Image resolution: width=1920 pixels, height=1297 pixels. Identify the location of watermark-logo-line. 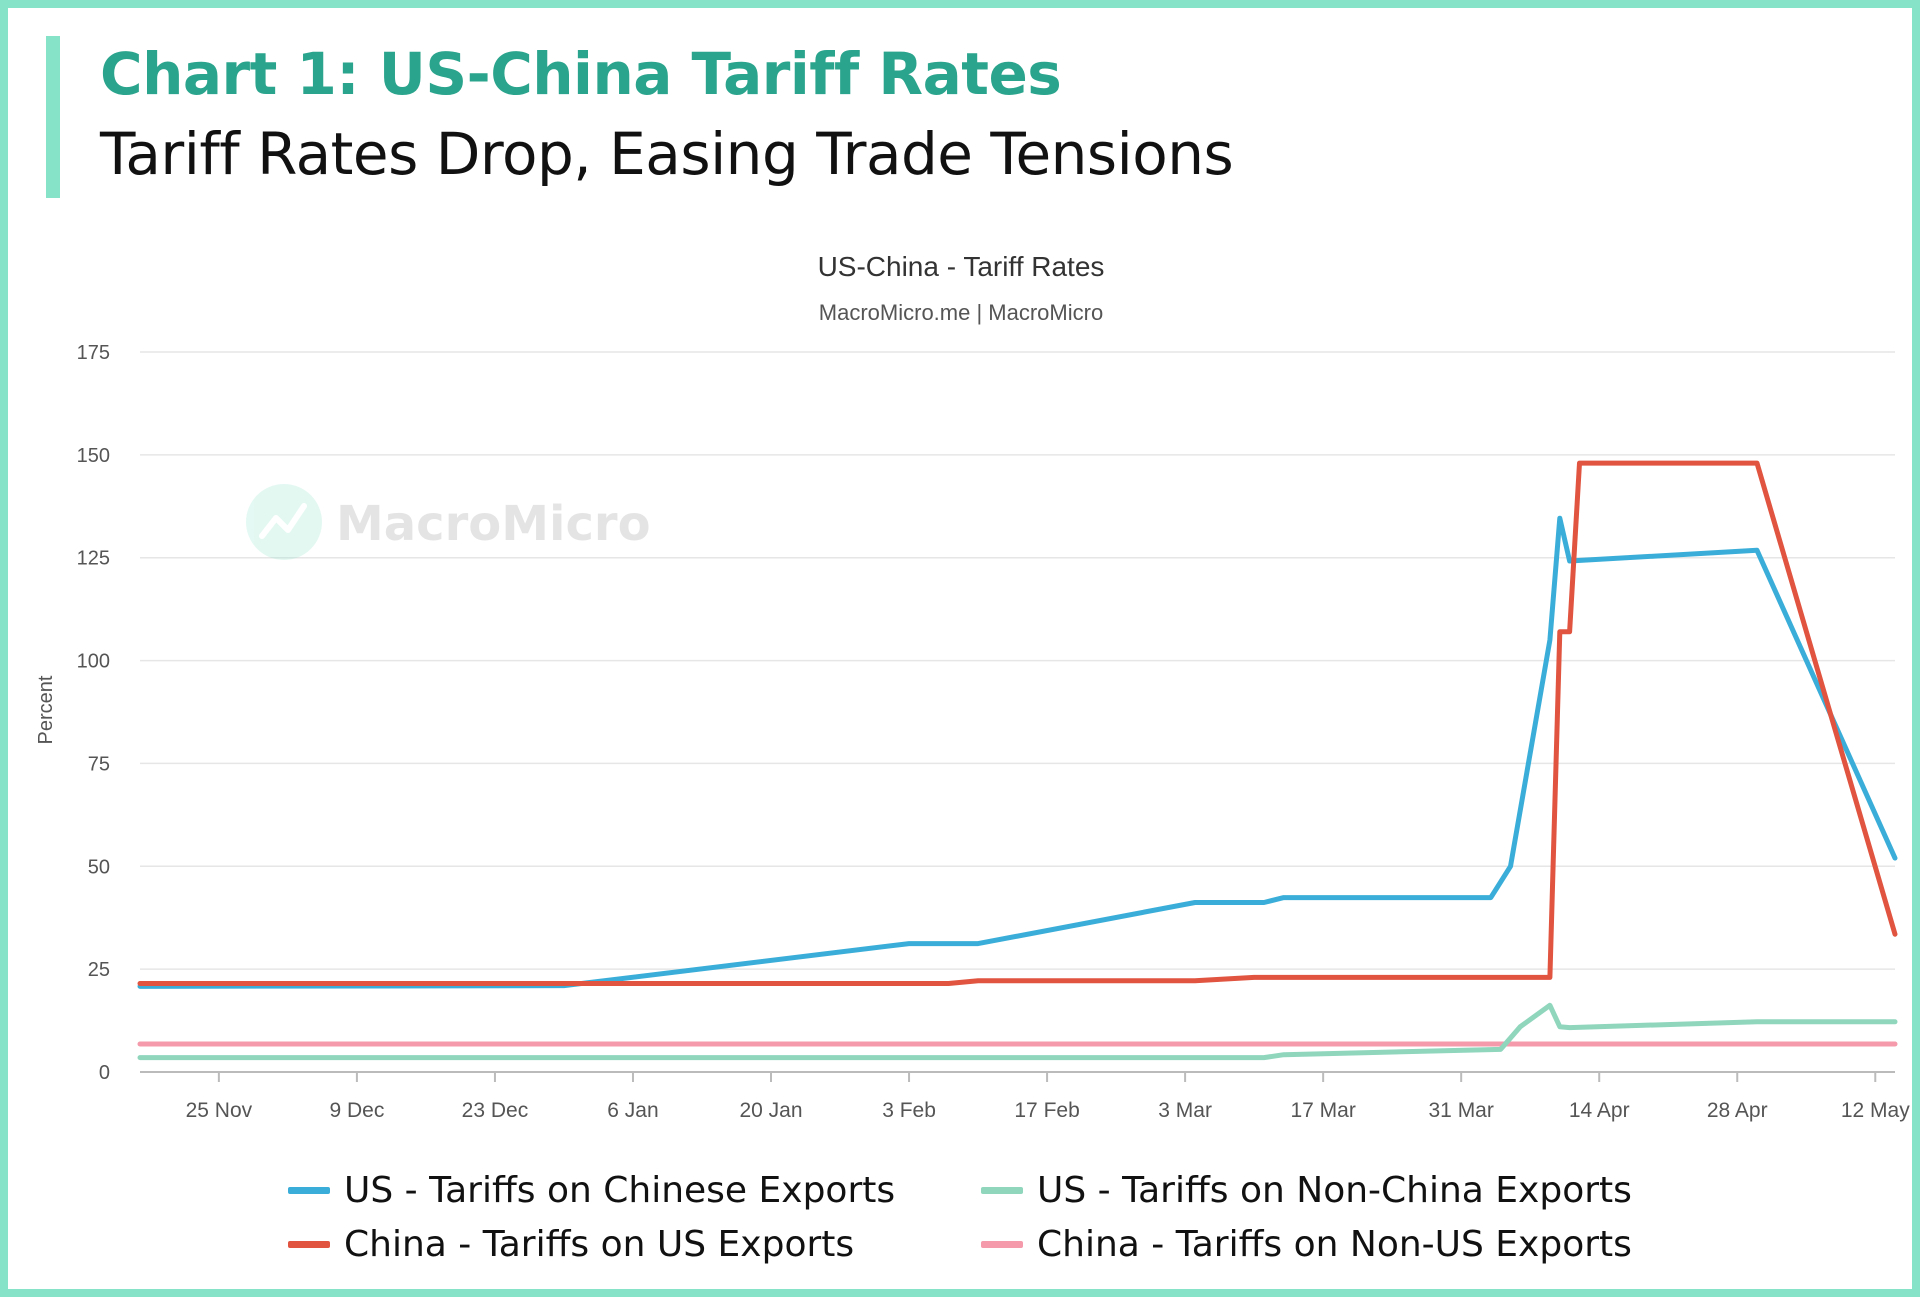
(283, 521).